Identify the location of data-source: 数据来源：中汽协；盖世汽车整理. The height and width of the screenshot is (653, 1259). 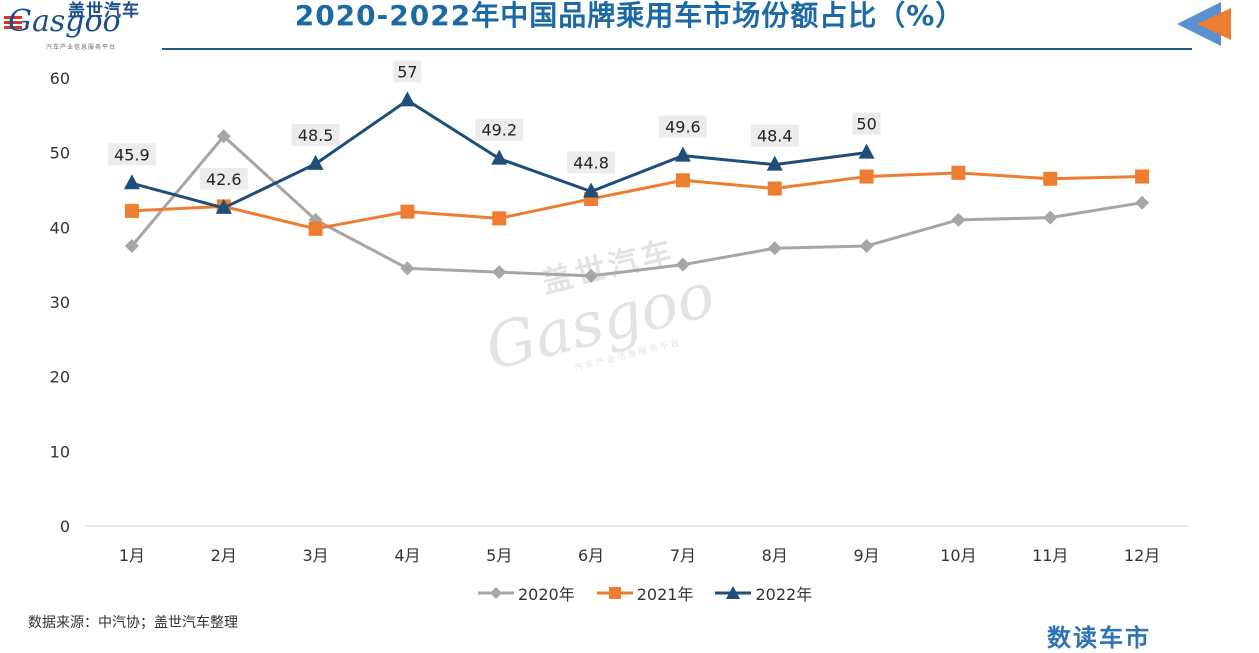
(133, 623).